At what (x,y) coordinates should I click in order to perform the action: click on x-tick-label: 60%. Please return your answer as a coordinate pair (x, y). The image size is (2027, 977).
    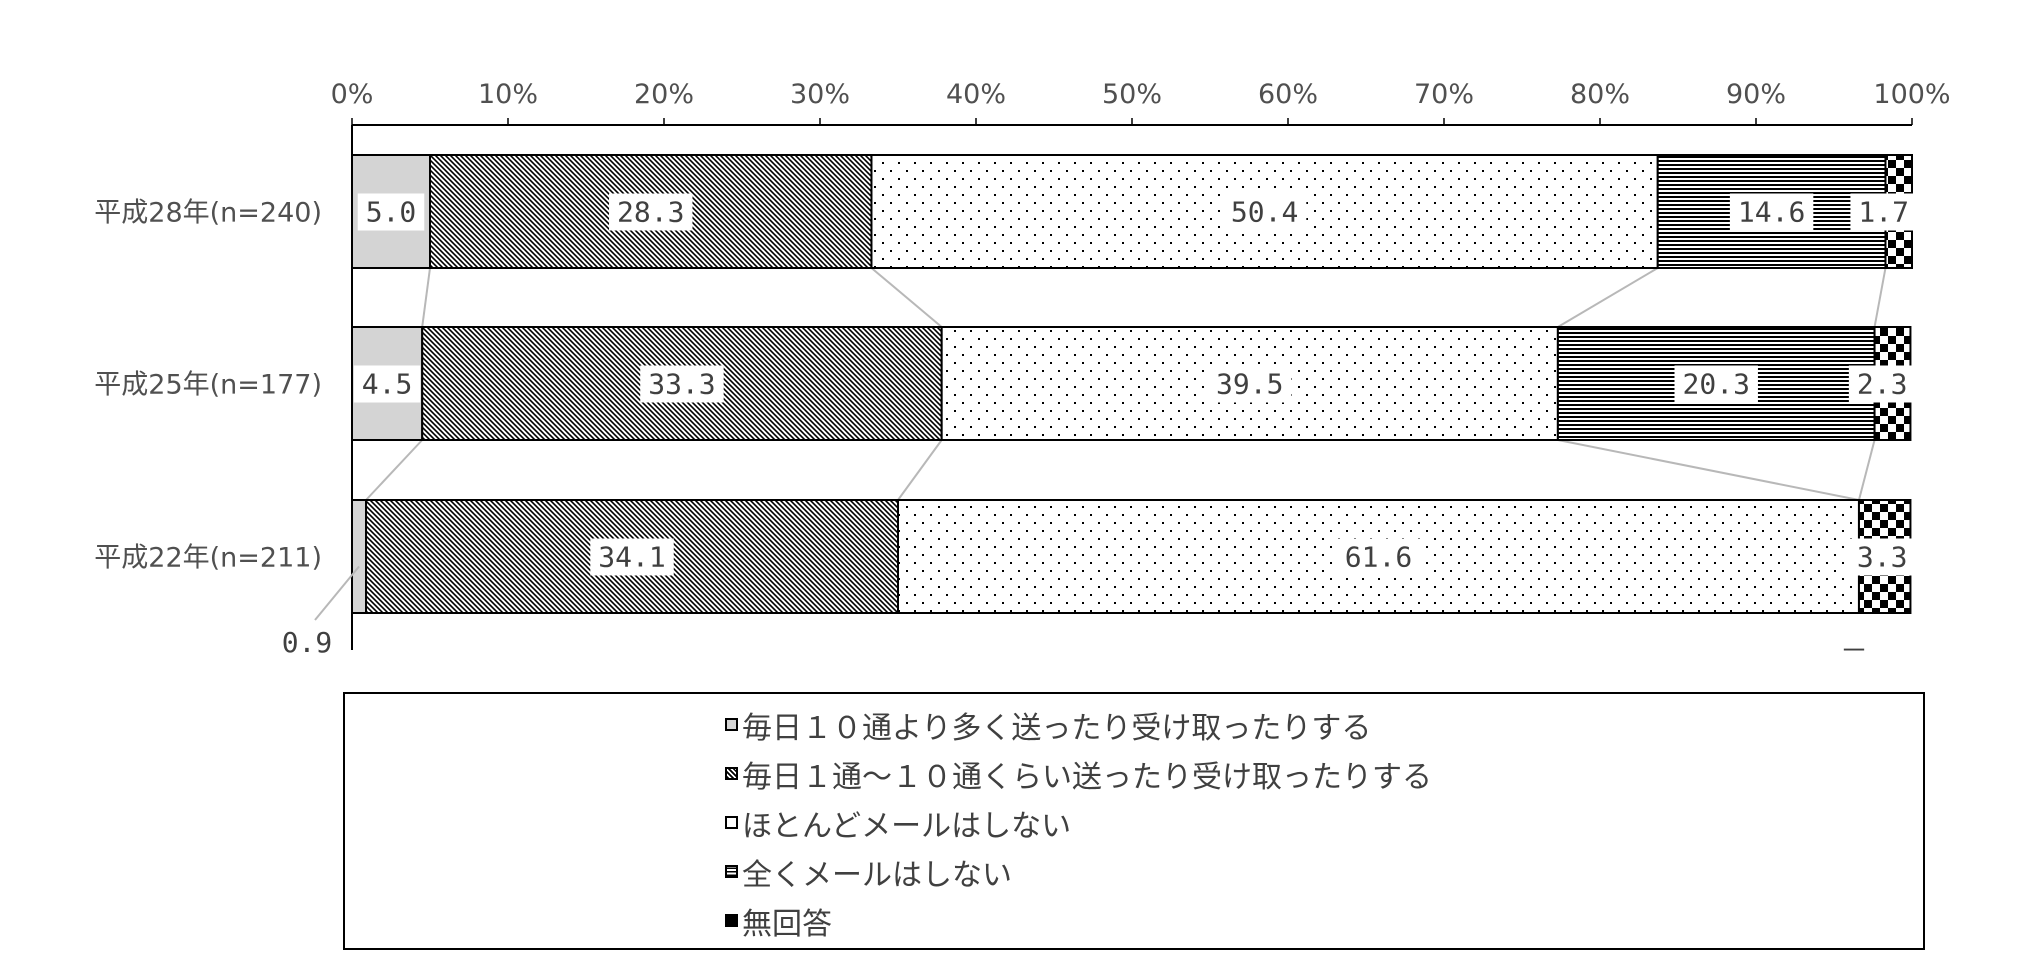
    Looking at the image, I should click on (1288, 94).